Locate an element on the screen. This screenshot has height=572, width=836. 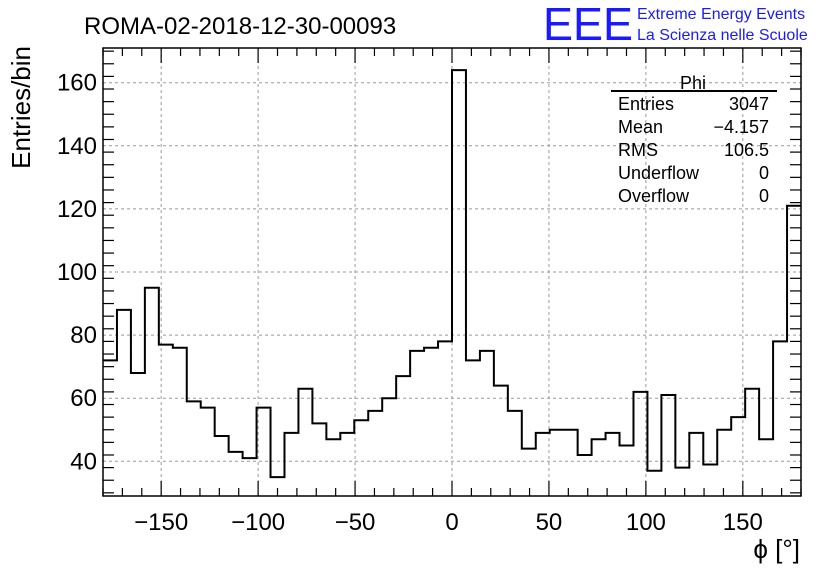
stats-label-entries: Entries is located at coordinates (646, 104).